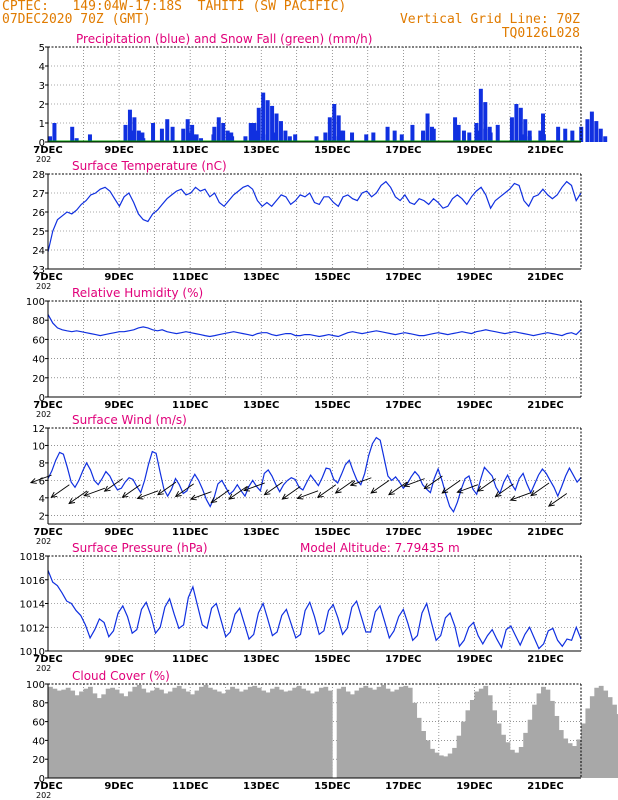 This screenshot has width=618, height=800. Describe the element at coordinates (332, 532) in the screenshot. I see `wind-x-tick-label: 15DEC` at that location.